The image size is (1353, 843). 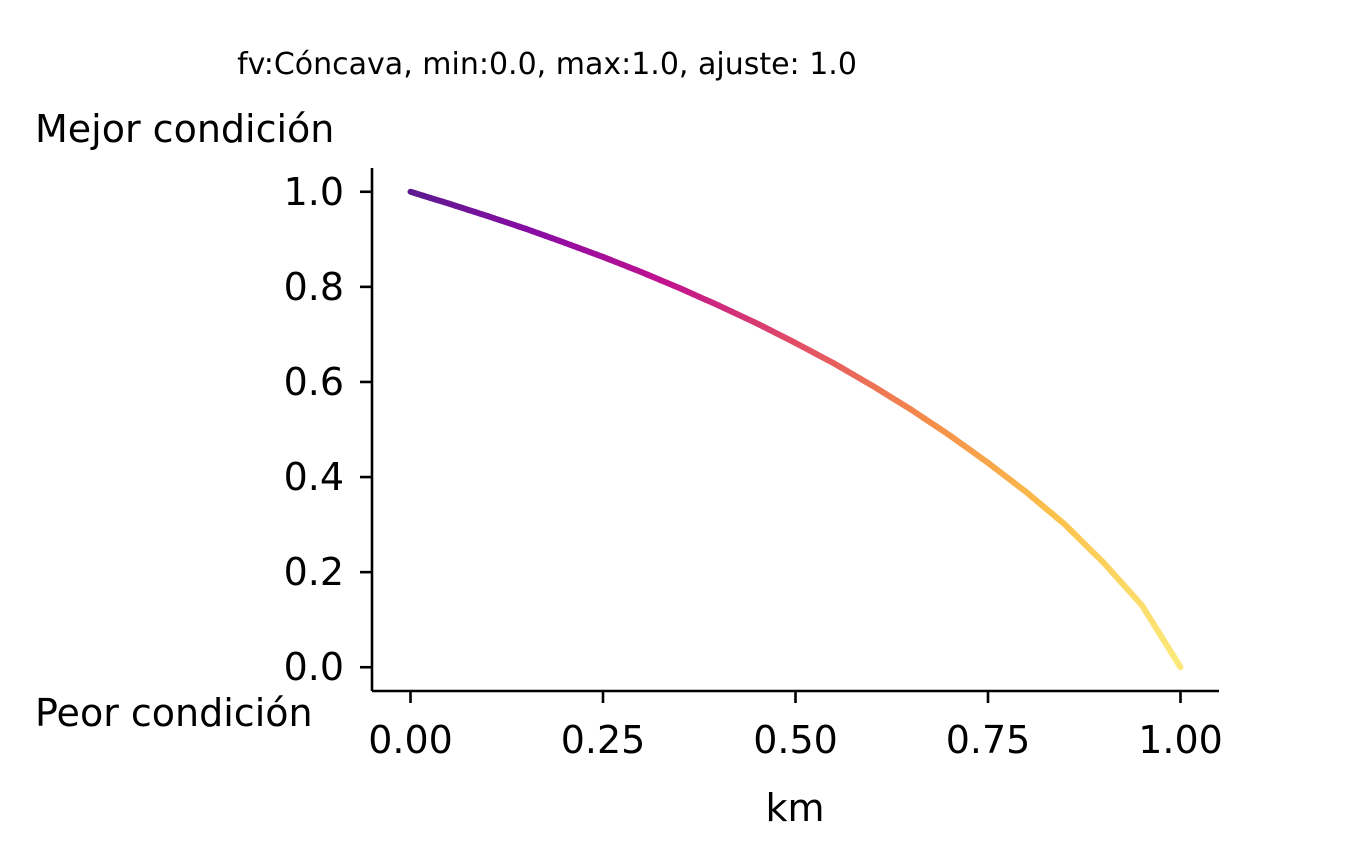 What do you see at coordinates (988, 740) in the screenshot?
I see `x-tick-label: 0.75` at bounding box center [988, 740].